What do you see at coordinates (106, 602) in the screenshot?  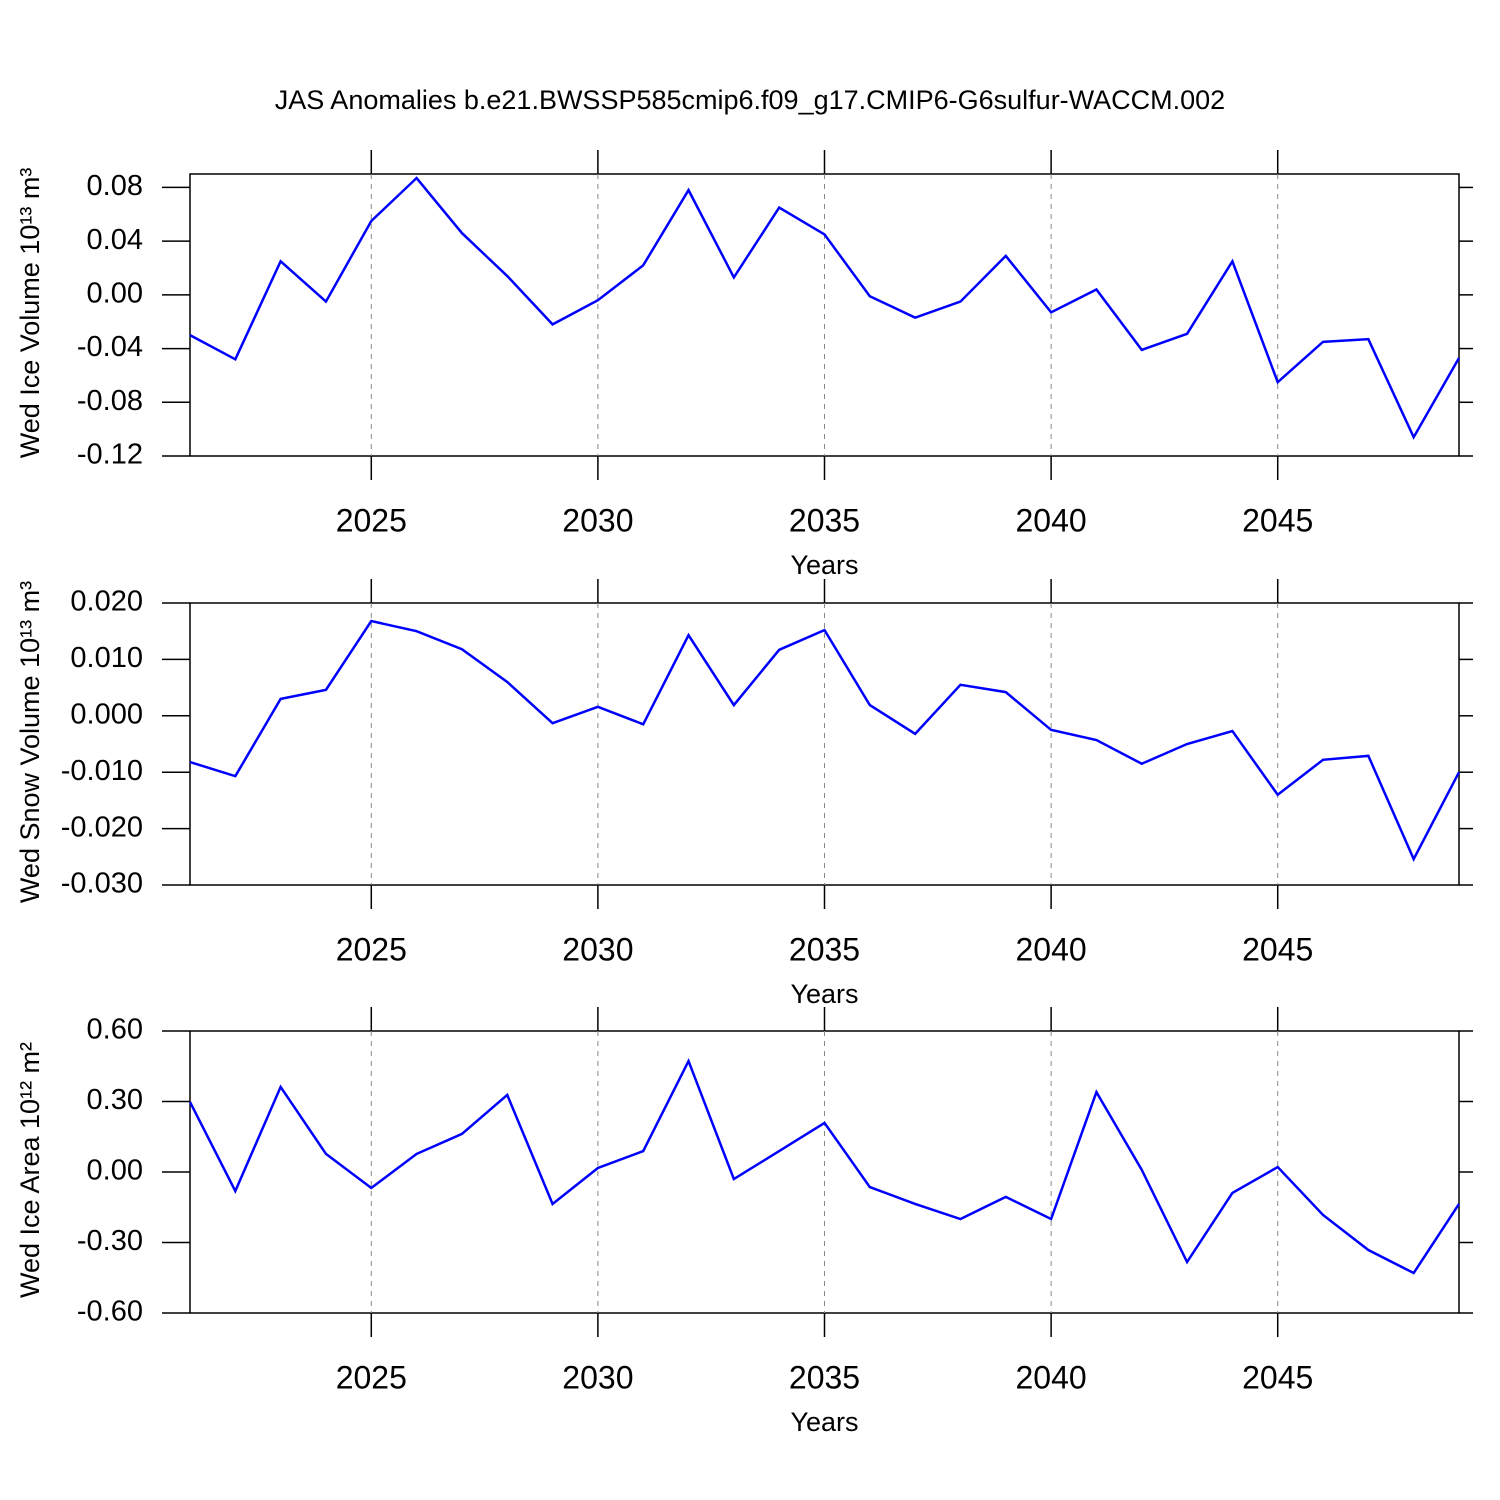 I see `y-tick-label: 0.020` at bounding box center [106, 602].